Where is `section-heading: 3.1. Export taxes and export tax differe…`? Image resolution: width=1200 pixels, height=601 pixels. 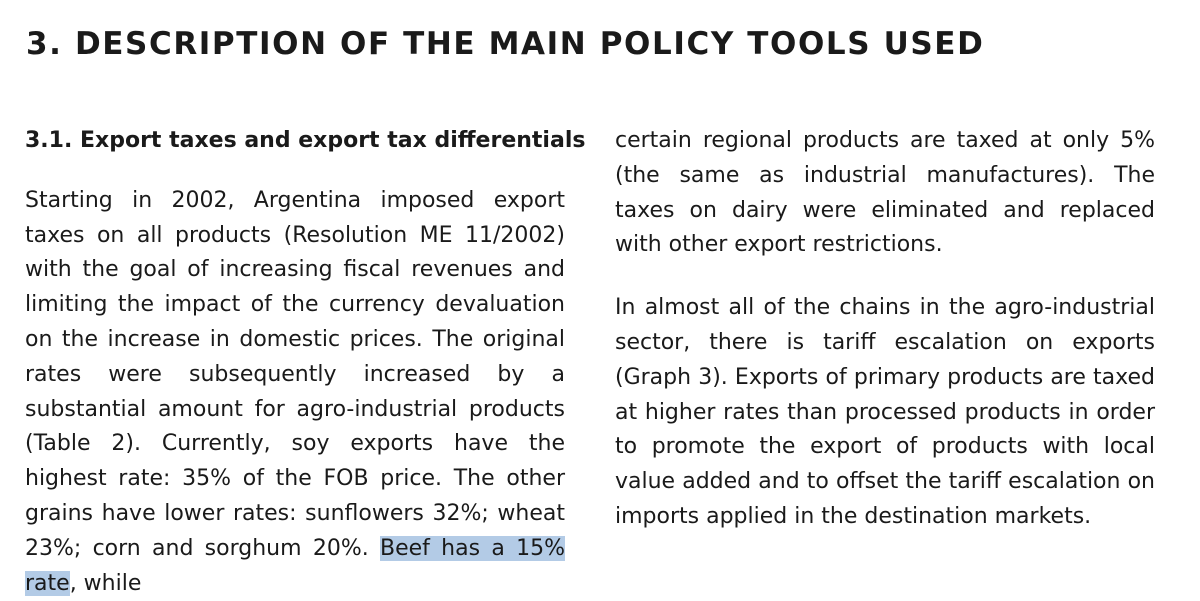
section-heading: 3.1. Export taxes and export tax differe… is located at coordinates (305, 140).